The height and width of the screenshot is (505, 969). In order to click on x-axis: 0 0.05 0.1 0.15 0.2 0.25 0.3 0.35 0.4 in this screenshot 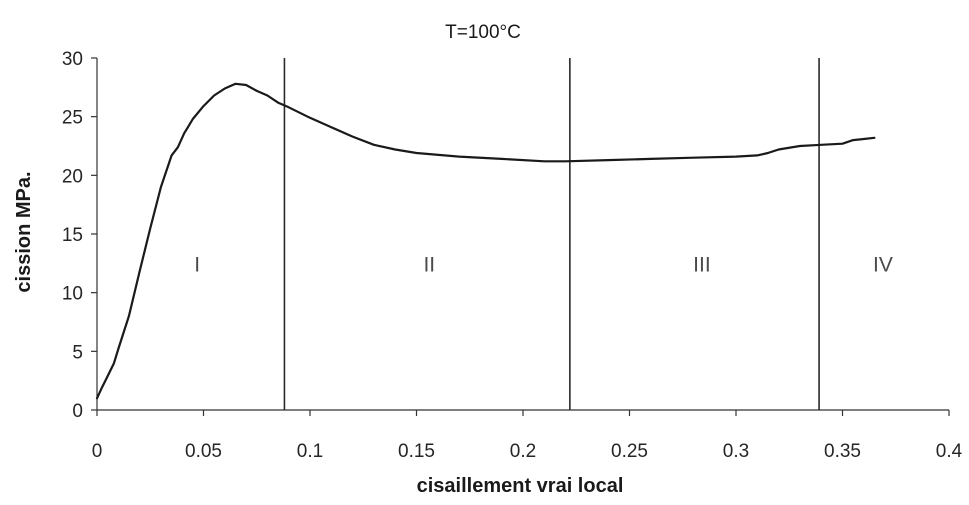, I will do `click(527, 435)`.